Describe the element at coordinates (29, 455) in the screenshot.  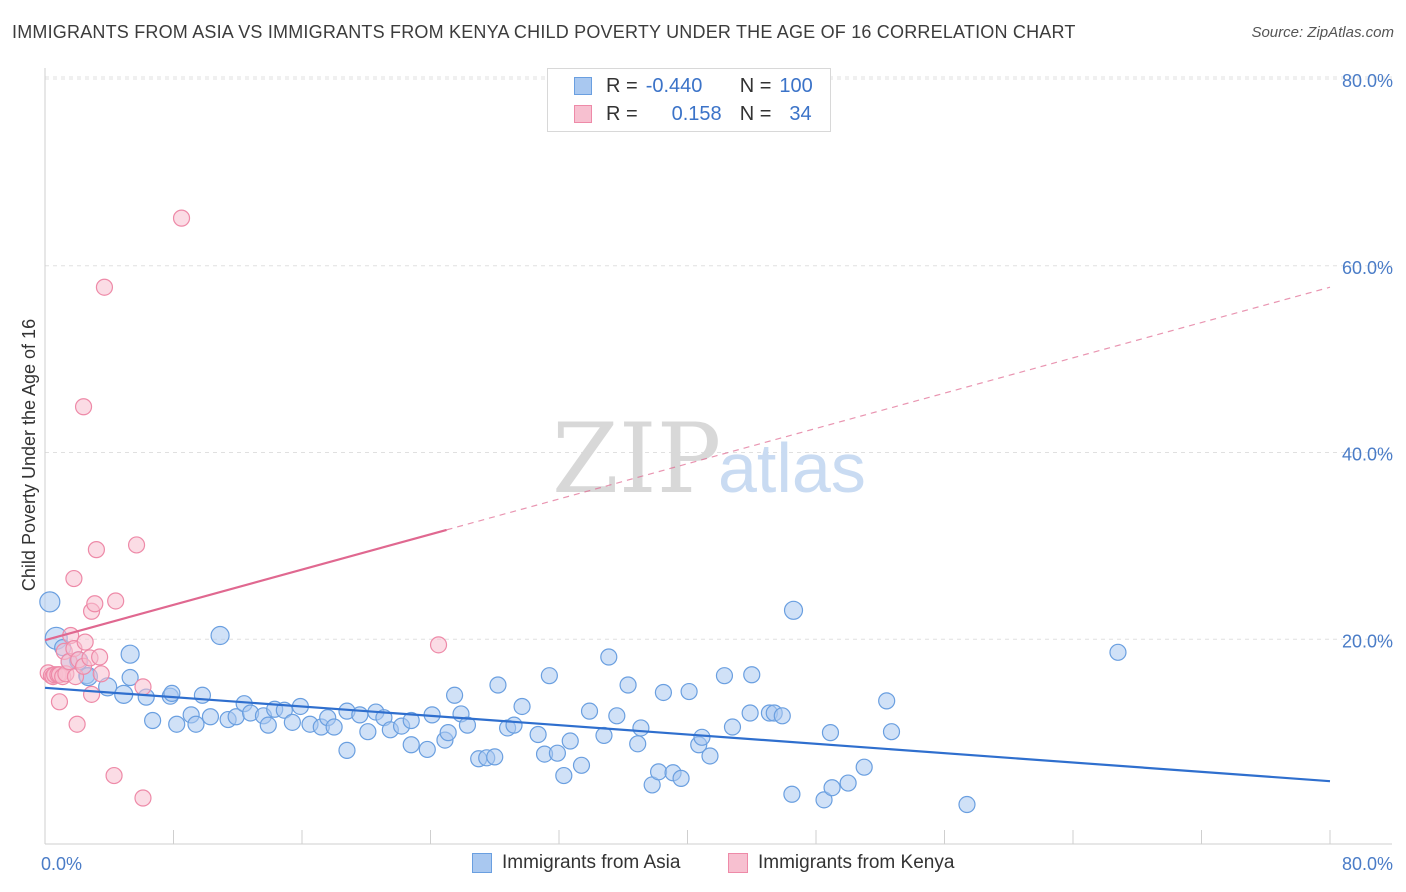
I see `y-axis-label: Child Poverty Under the Age of 16` at that location.